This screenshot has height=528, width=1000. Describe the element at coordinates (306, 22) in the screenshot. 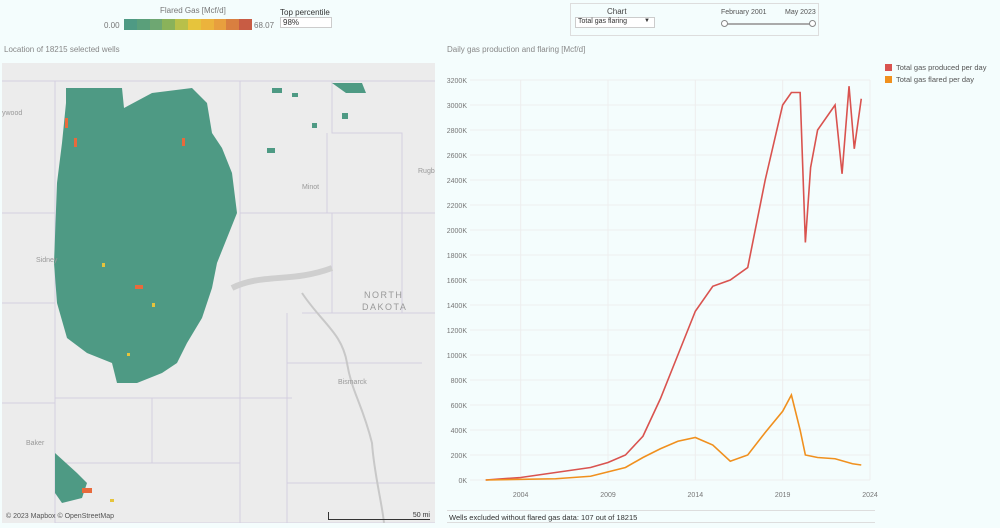

I see `percentile-input: 98%` at that location.